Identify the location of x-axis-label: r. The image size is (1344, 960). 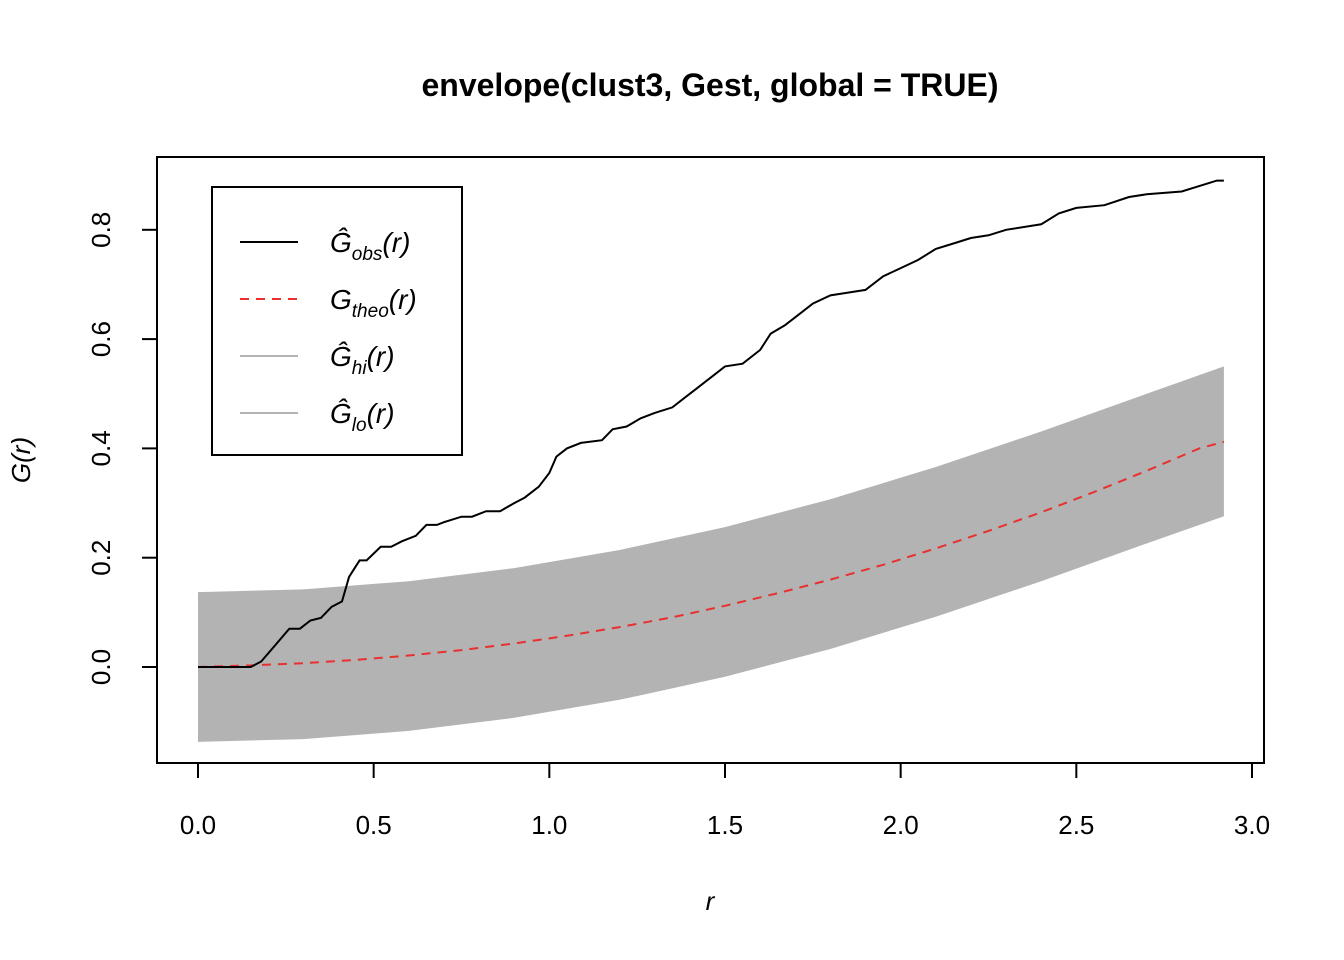
(711, 901).